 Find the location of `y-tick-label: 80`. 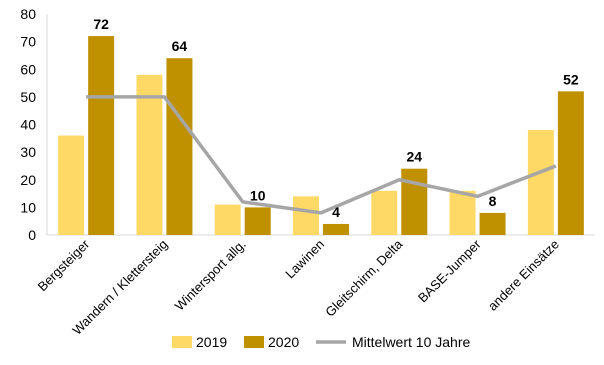

y-tick-label: 80 is located at coordinates (28, 14).